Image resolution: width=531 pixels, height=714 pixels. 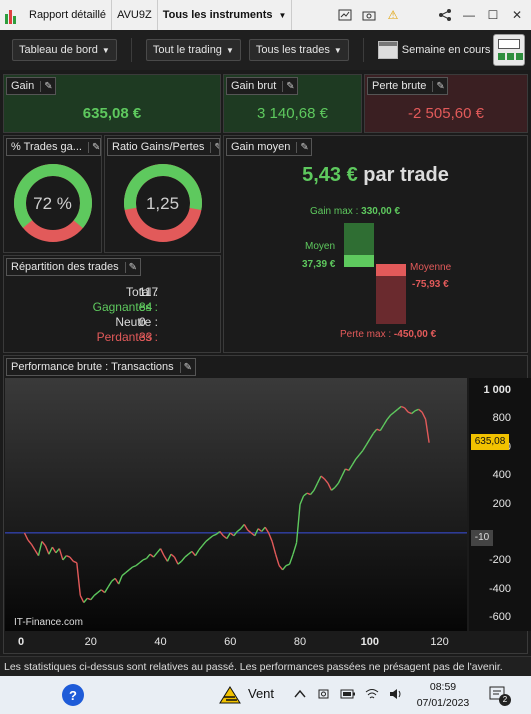 I want to click on trades-filter-dropdown: Tous les trades ▼, so click(x=298, y=50).